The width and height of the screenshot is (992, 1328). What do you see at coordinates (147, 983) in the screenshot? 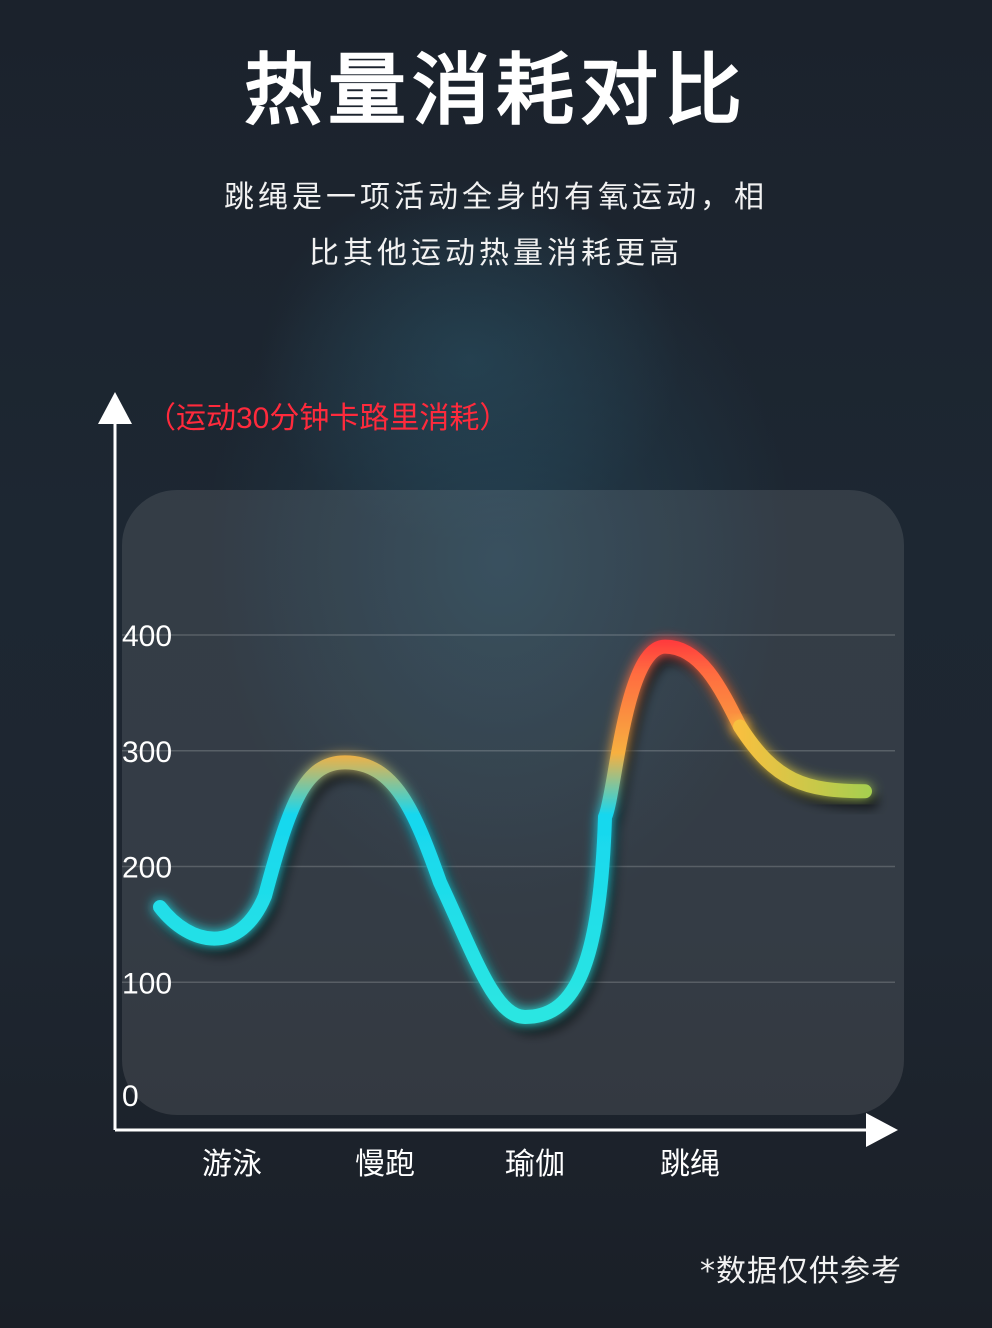
I see `y-tick-100: 100` at bounding box center [147, 983].